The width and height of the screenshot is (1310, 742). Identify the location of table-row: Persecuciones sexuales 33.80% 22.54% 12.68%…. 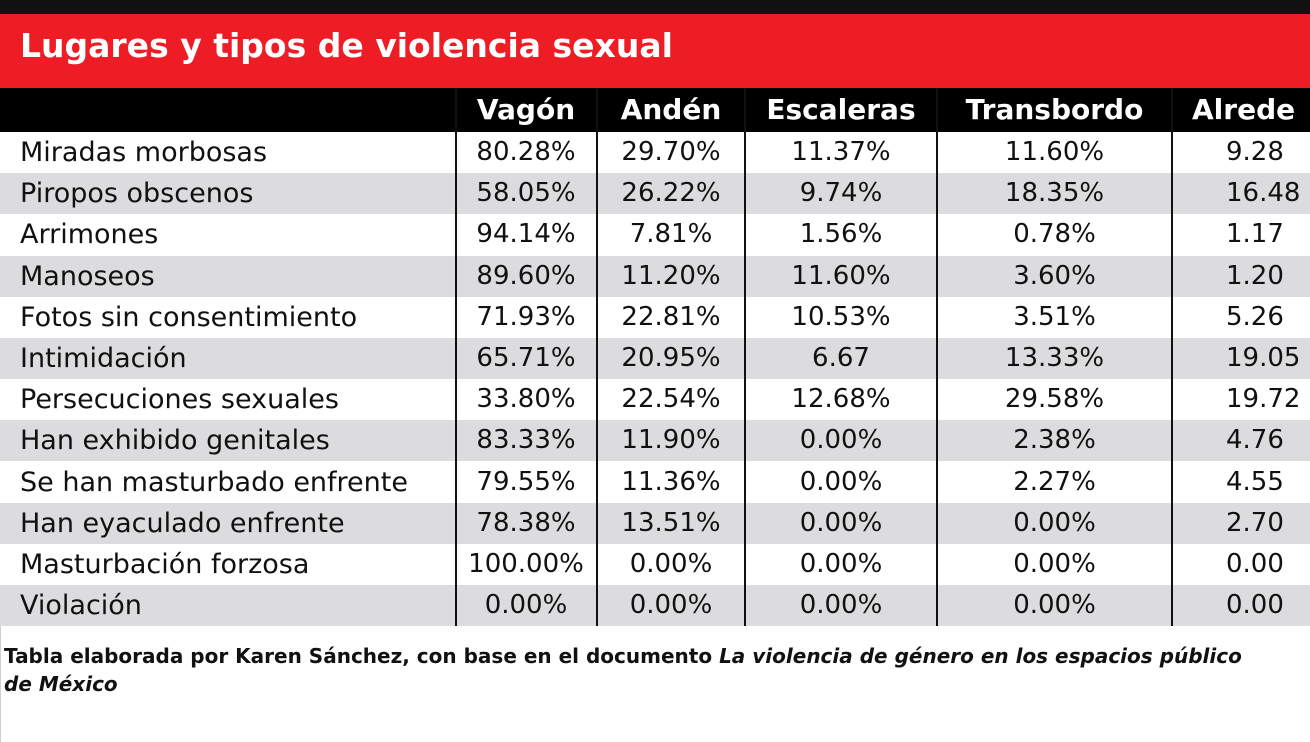
(655, 400).